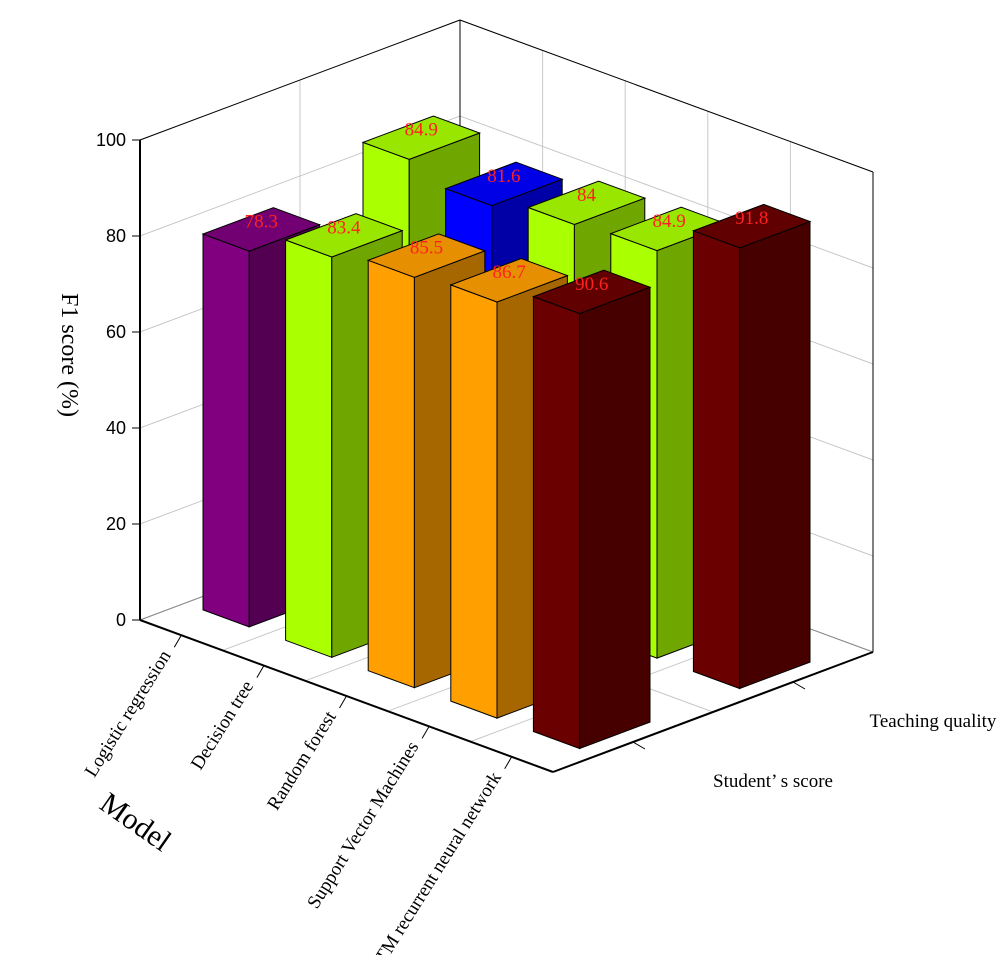 This screenshot has width=1000, height=960. Describe the element at coordinates (116, 428) in the screenshot. I see `y-tick-label: 40` at that location.